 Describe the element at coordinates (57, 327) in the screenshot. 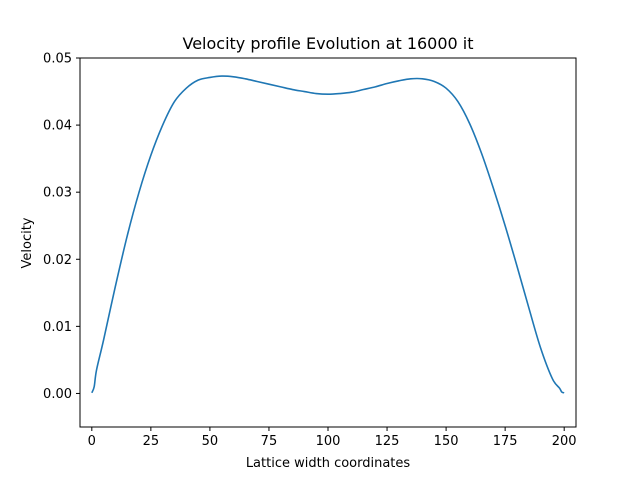

I see `y-tick-label: 0.01` at that location.